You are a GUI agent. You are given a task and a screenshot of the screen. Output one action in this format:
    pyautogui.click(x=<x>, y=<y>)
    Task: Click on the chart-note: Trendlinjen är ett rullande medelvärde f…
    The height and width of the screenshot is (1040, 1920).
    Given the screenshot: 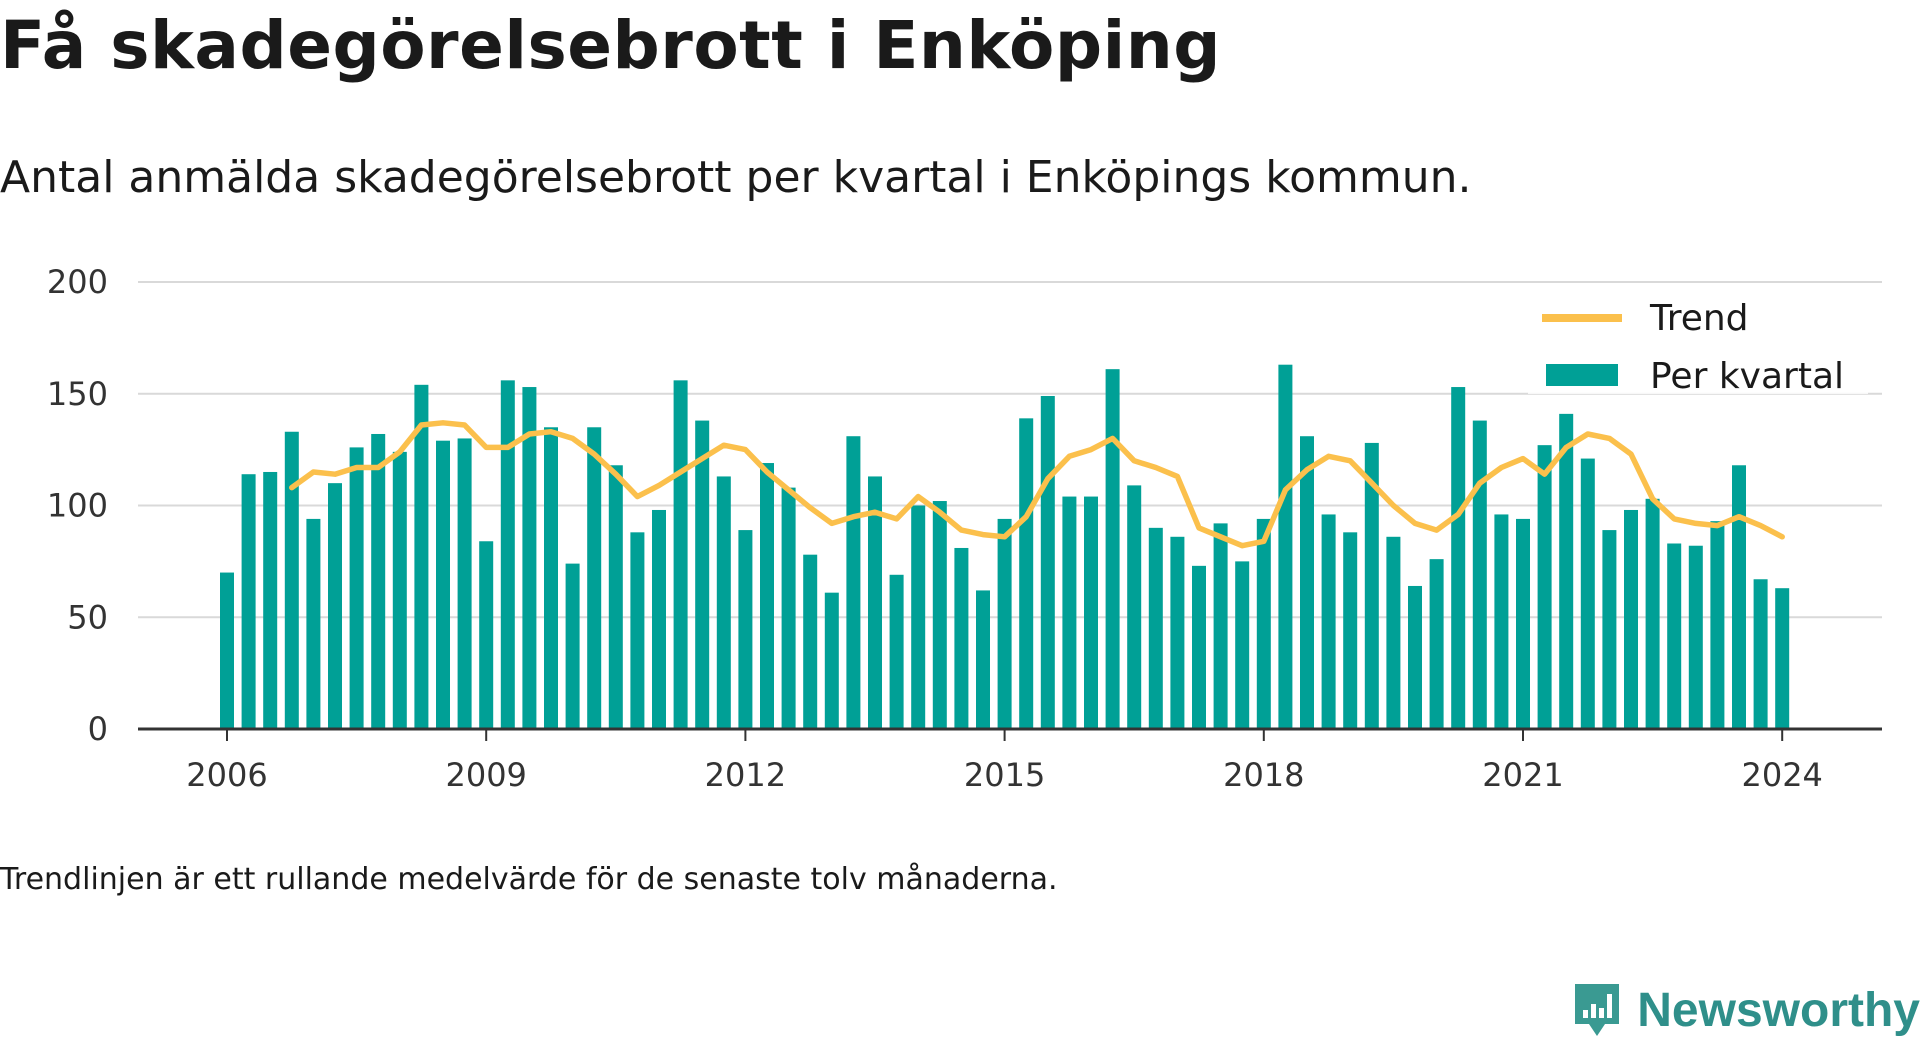 What is the action you would take?
    pyautogui.click(x=529, y=879)
    